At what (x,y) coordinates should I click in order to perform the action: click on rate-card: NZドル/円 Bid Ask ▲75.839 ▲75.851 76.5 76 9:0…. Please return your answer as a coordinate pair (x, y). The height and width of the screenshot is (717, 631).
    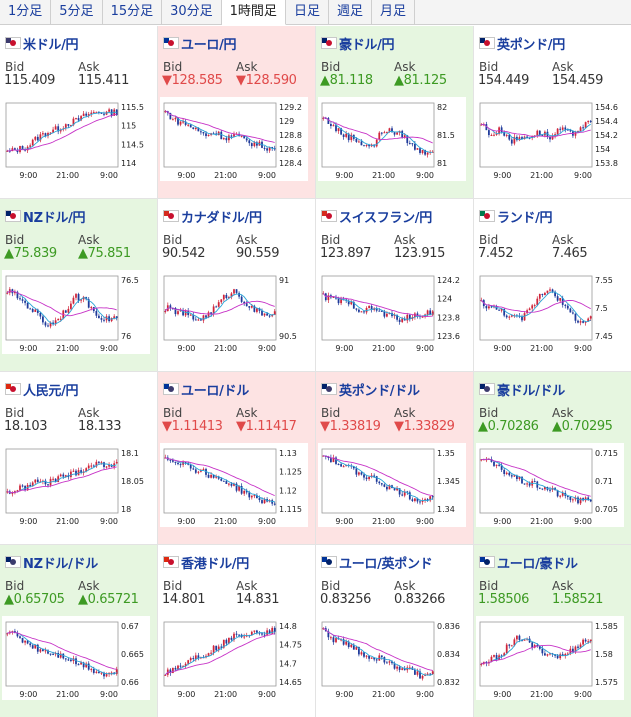
    Looking at the image, I should click on (79, 285).